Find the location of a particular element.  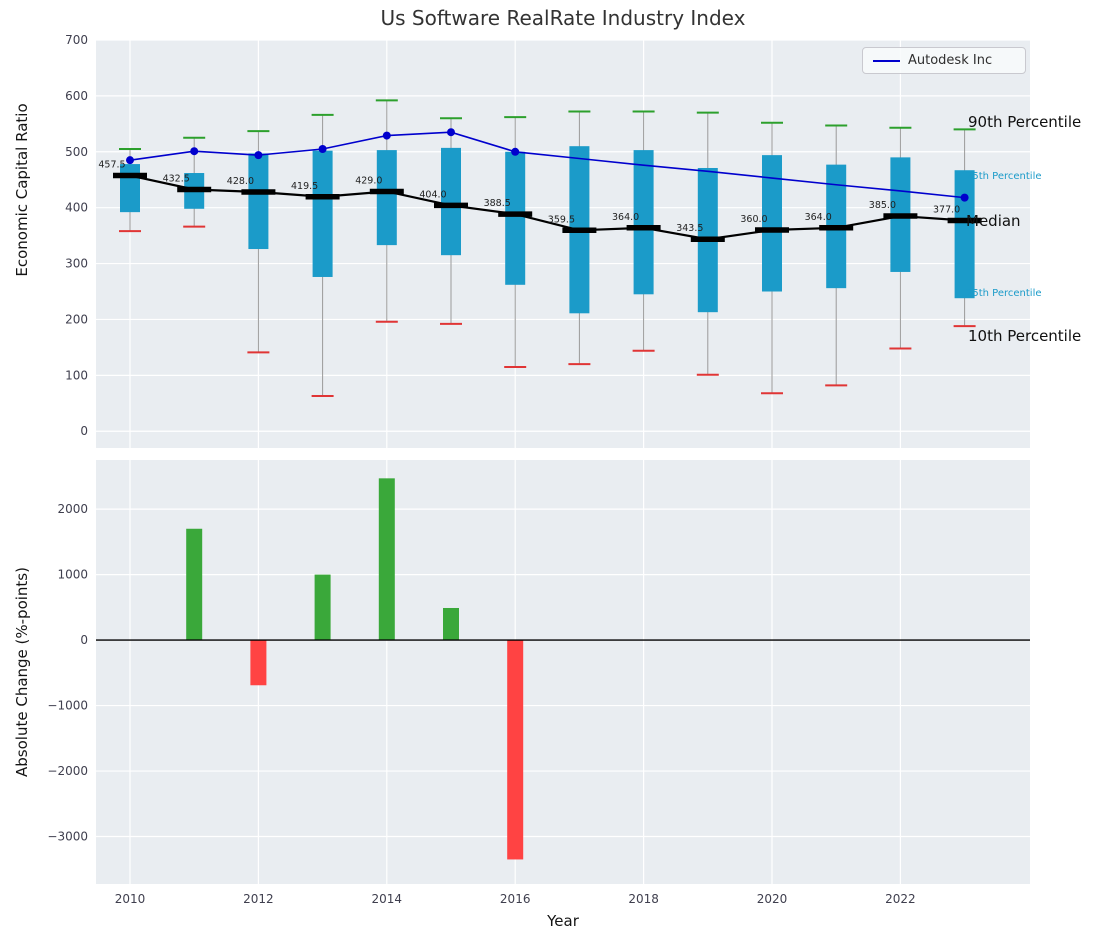

y-tick-label: 1000 is located at coordinates (72, 575).